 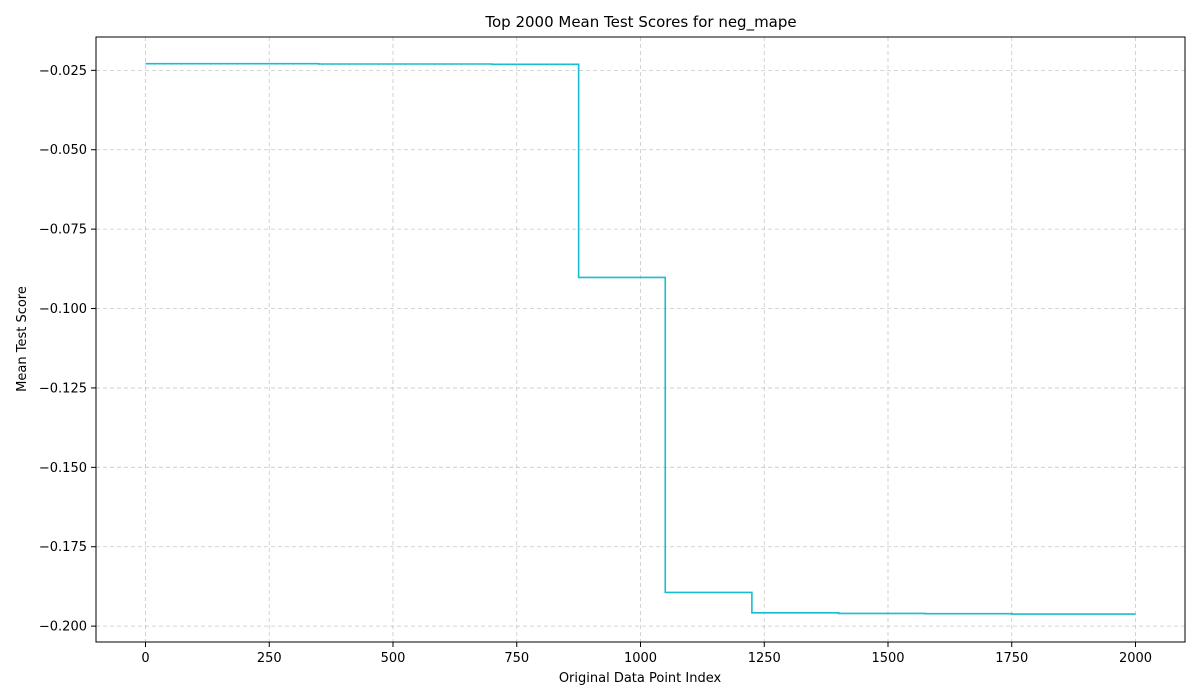 What do you see at coordinates (63, 547) in the screenshot?
I see `y-tick-label: −0.175` at bounding box center [63, 547].